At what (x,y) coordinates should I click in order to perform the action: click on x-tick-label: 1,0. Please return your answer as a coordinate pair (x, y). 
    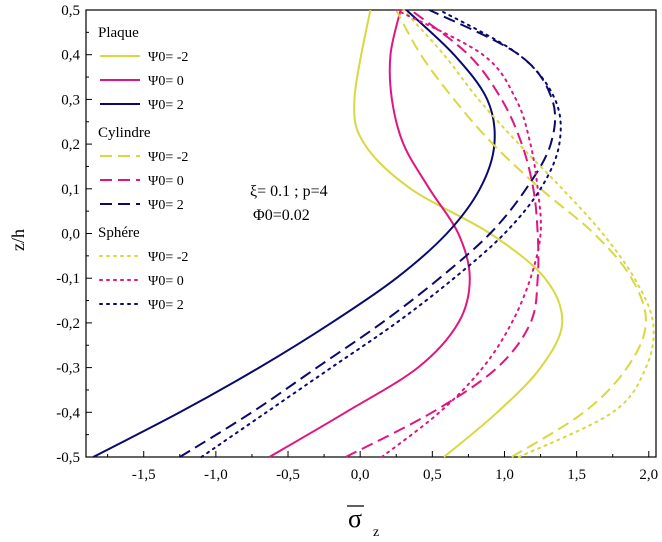
    Looking at the image, I should click on (504, 475).